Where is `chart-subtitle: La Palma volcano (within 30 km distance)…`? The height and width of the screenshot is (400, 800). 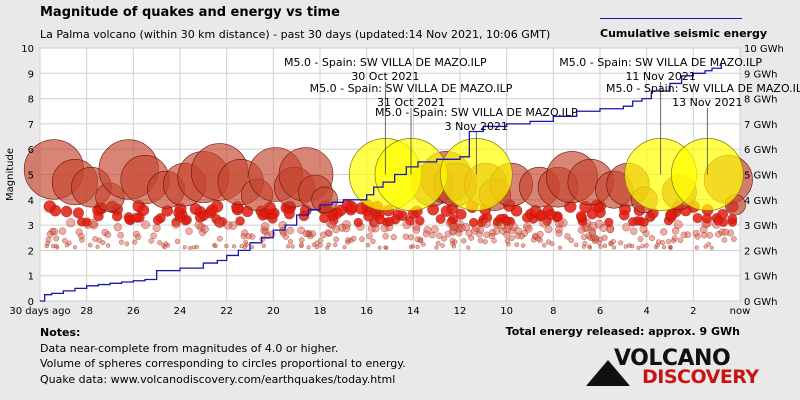 chart-subtitle: La Palma volcano (within 30 km distance)… is located at coordinates (295, 34).